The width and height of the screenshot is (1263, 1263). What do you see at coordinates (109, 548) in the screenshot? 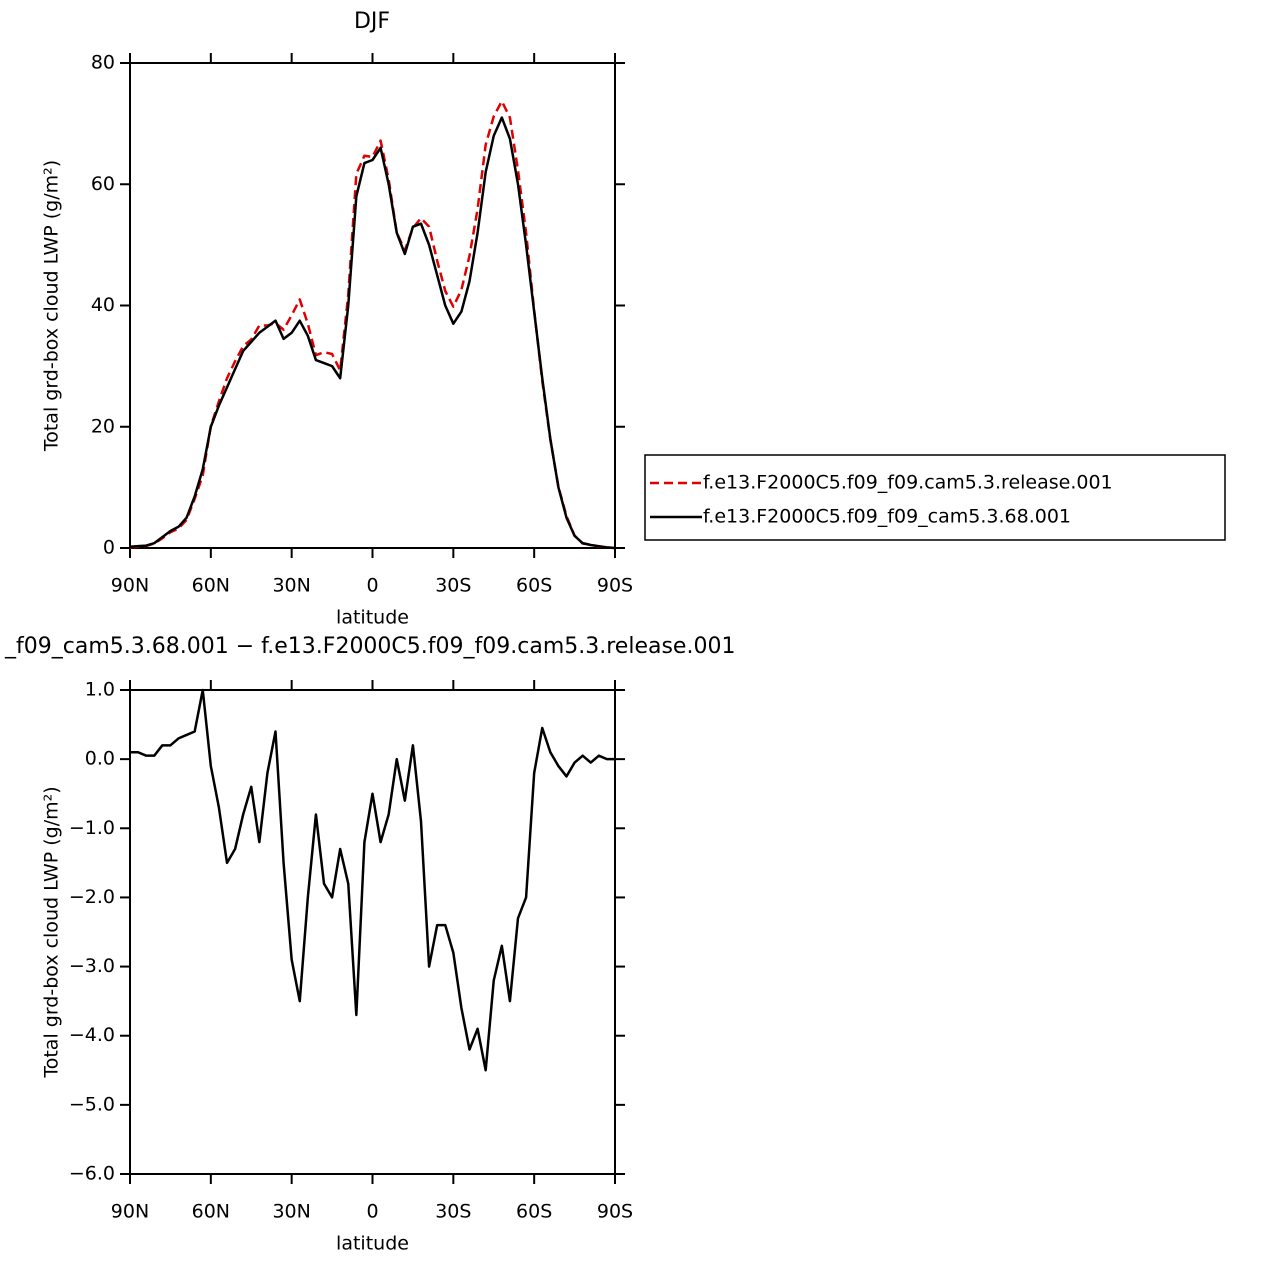
I see `y-tick-label: 0` at bounding box center [109, 548].